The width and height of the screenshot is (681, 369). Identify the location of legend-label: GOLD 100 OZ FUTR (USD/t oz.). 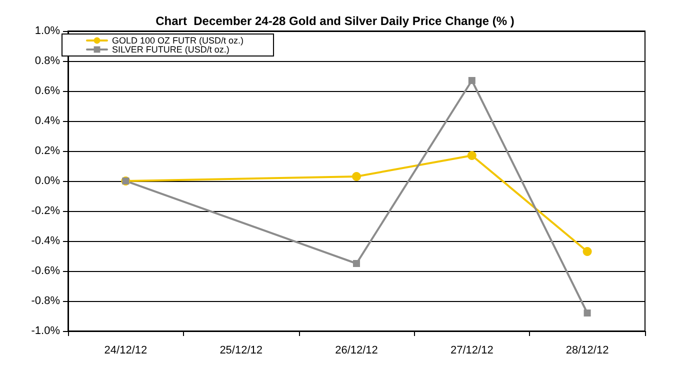
(178, 41).